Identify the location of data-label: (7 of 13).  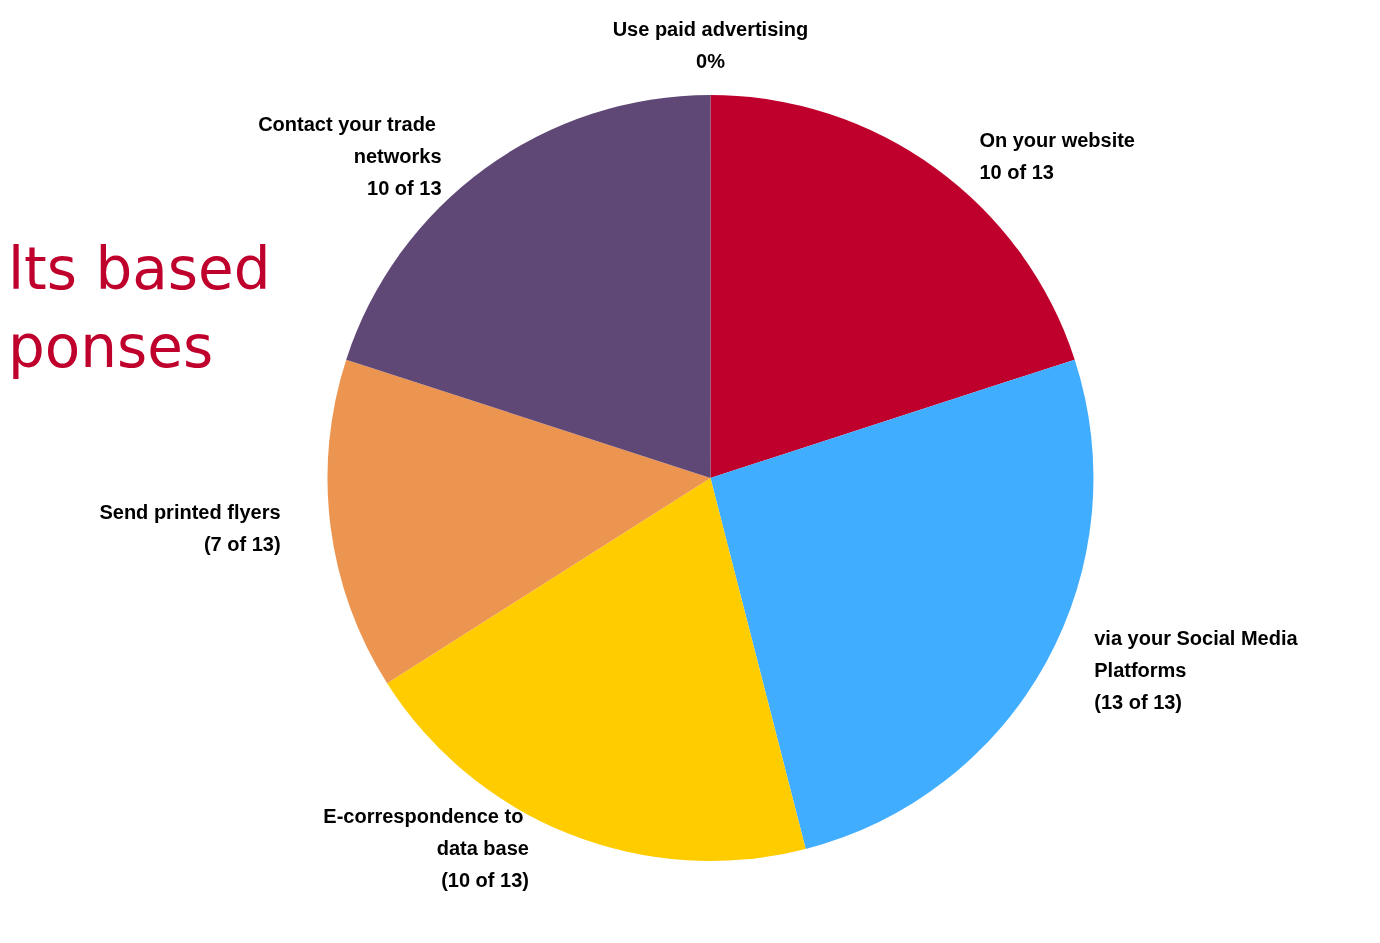
(242, 543).